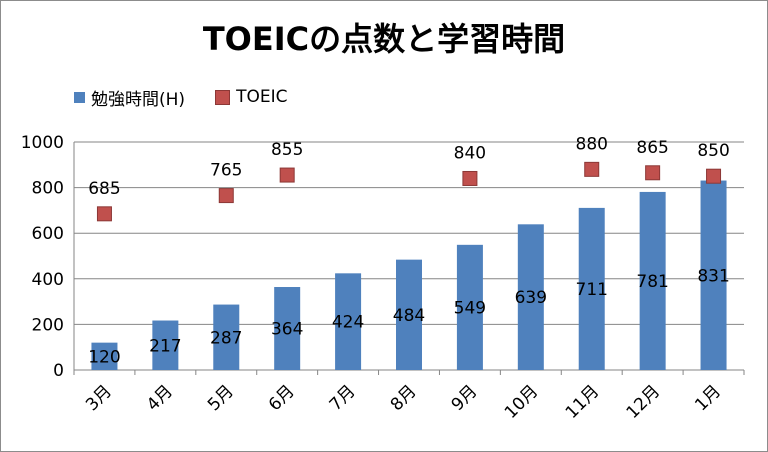 This screenshot has height=452, width=768. Describe the element at coordinates (48, 189) in the screenshot. I see `y-tick-label: 800` at that location.